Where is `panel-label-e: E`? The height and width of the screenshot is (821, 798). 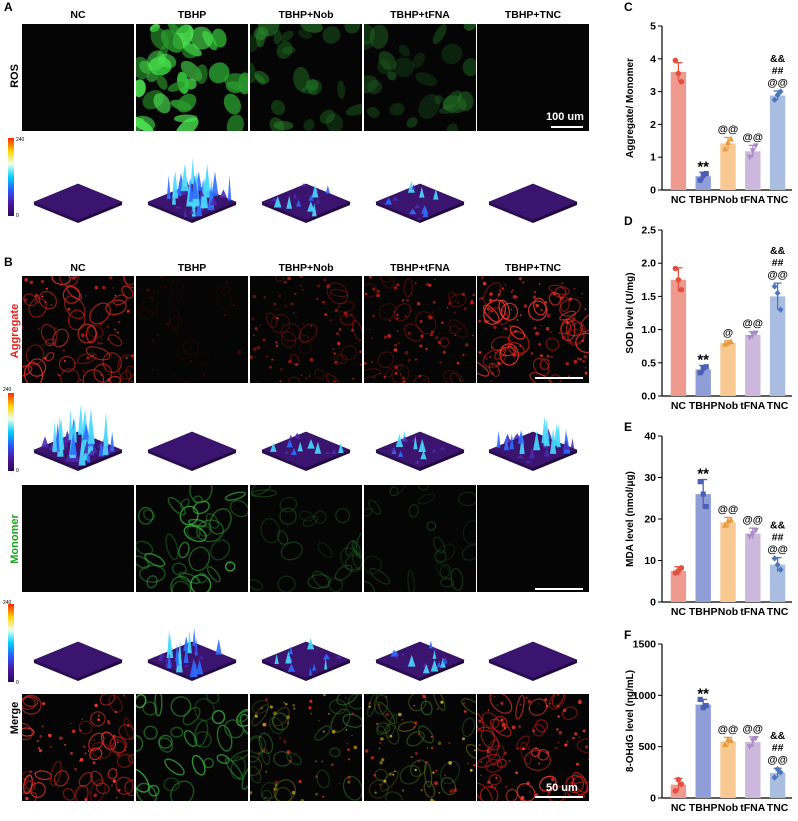
panel-label-e: E is located at coordinates (628, 427).